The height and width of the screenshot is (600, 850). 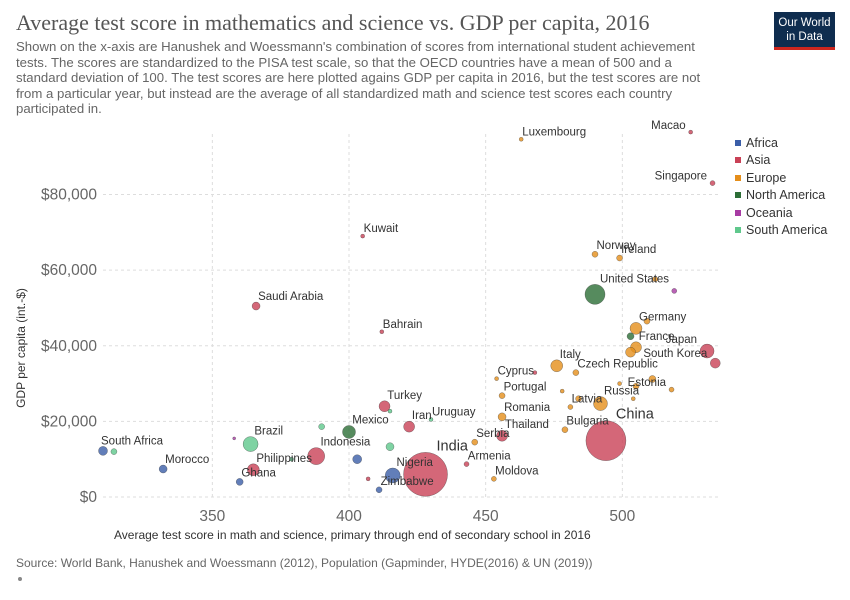 What do you see at coordinates (638, 250) in the screenshot?
I see `point-label: Ireland` at bounding box center [638, 250].